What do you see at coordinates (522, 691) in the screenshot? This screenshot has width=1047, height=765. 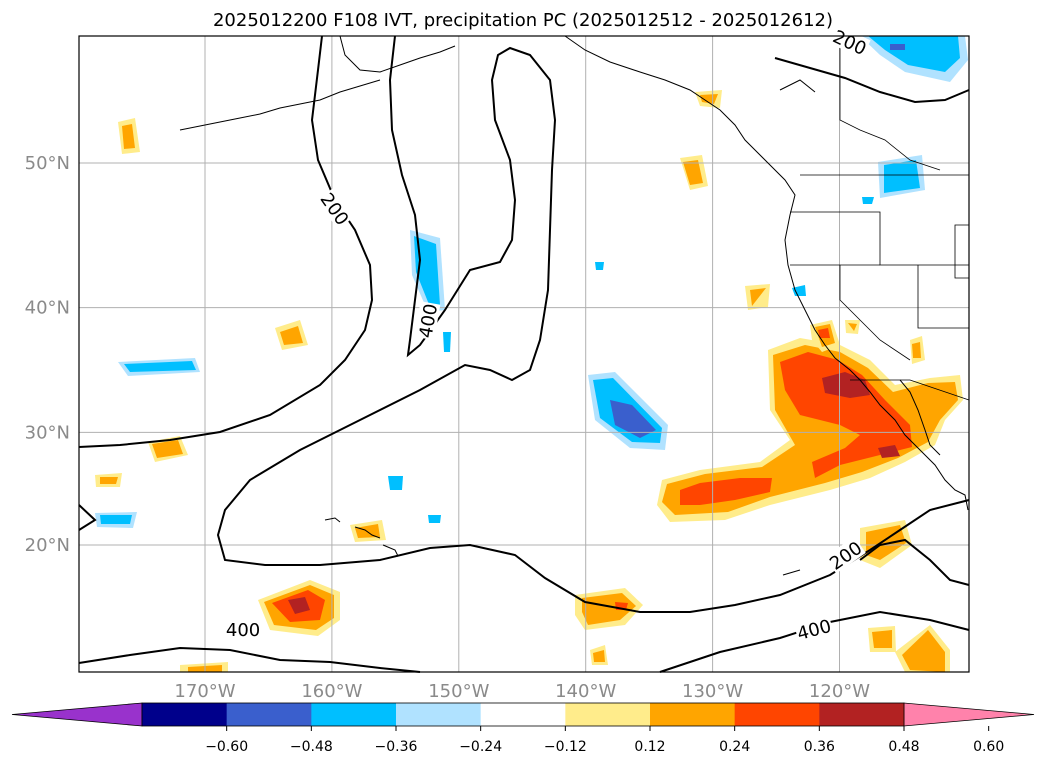 I see `lon-axis: 170°W 160°W 150°W 140°W 130°W 120°W` at bounding box center [522, 691].